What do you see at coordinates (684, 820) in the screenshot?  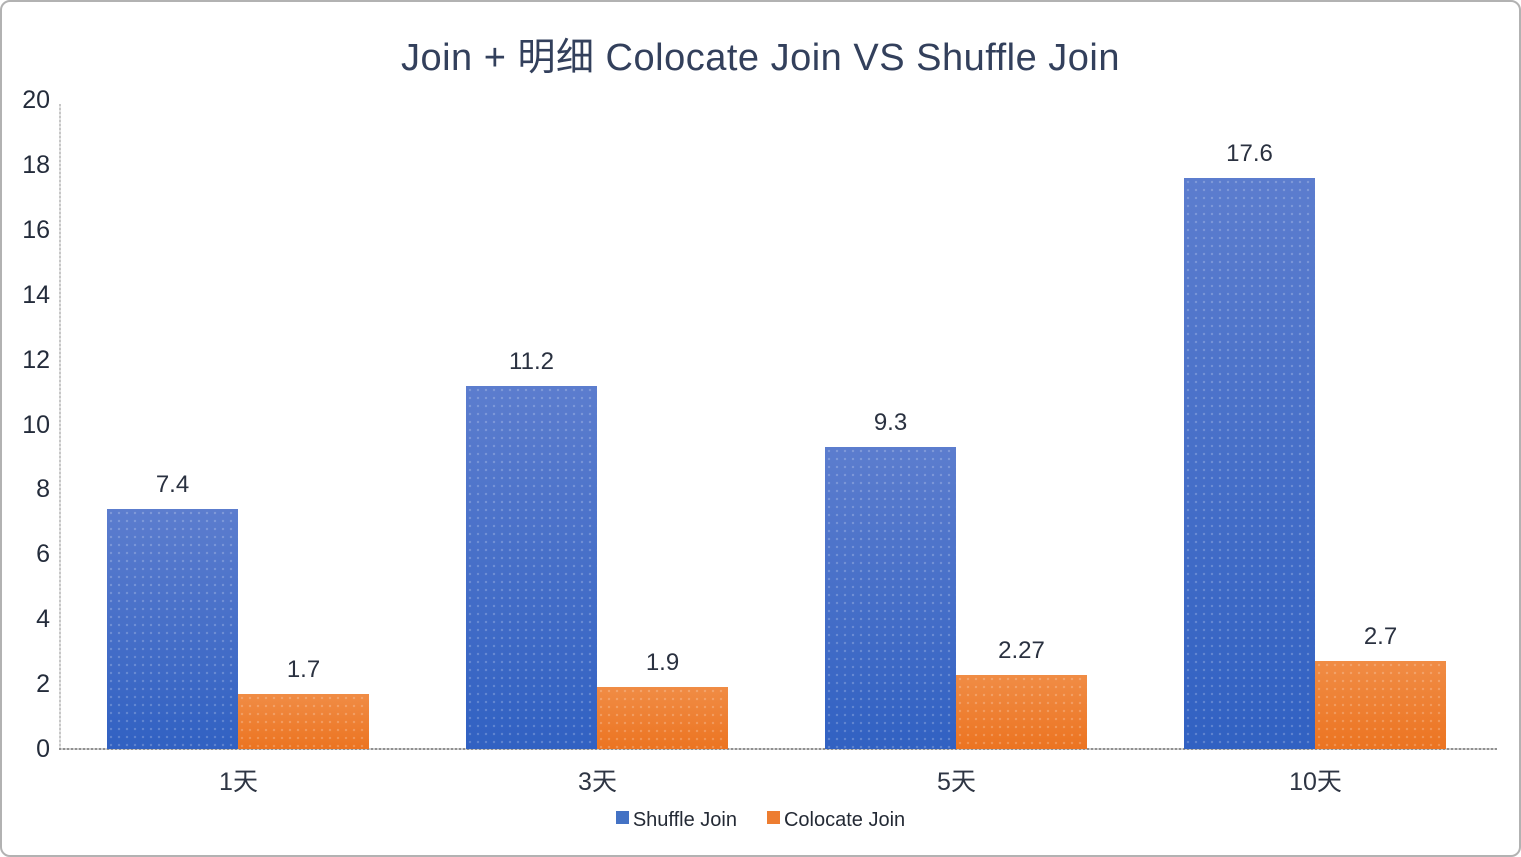 I see `legend-label: Shuffle Join` at bounding box center [684, 820].